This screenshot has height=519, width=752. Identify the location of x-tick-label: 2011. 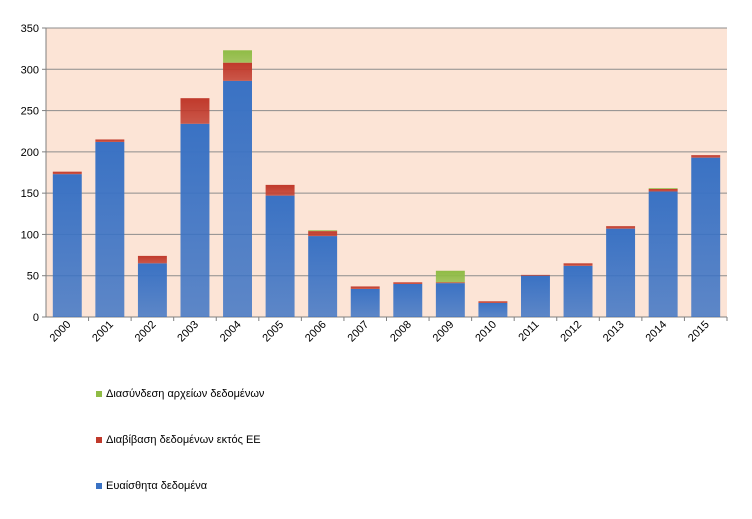
(528, 331).